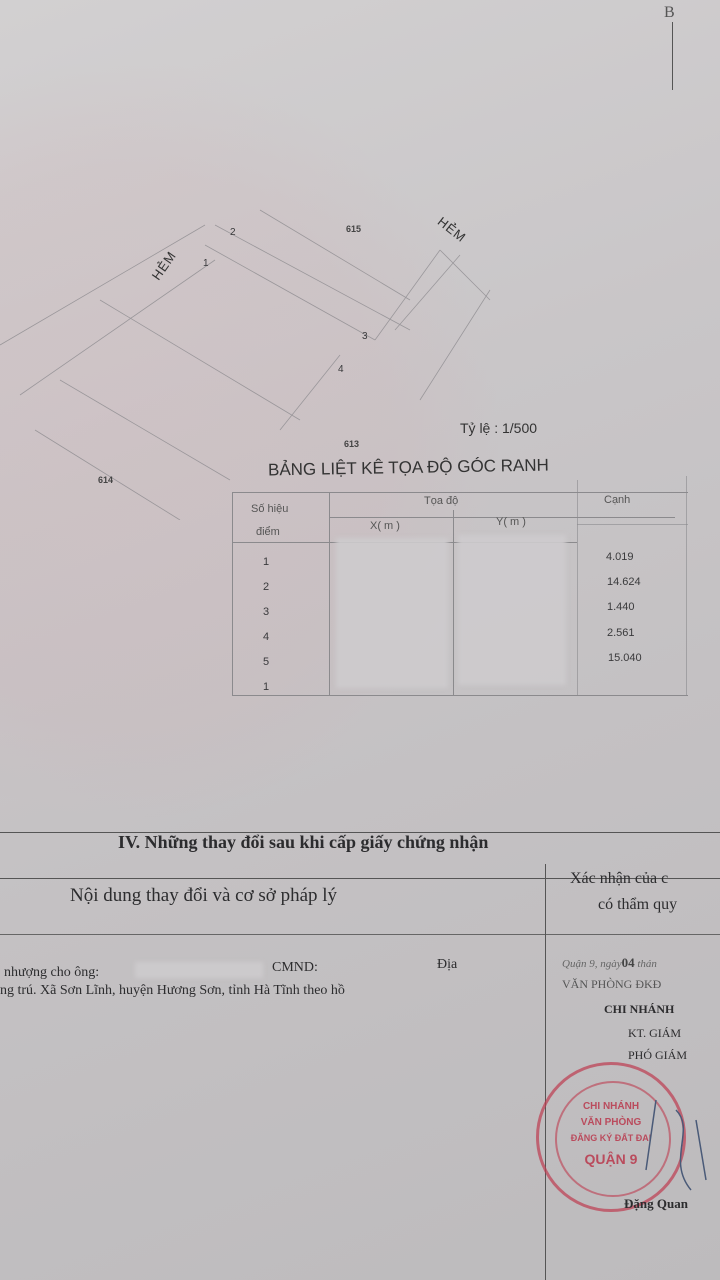  Describe the element at coordinates (545, 1072) in the screenshot. I see `column-divider` at that location.